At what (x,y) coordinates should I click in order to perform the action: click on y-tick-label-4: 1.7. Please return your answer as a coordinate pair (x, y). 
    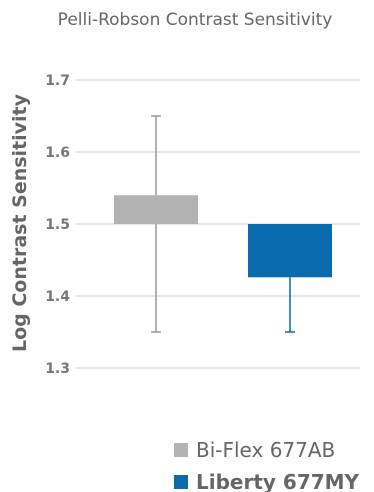
    Looking at the image, I should click on (57, 81).